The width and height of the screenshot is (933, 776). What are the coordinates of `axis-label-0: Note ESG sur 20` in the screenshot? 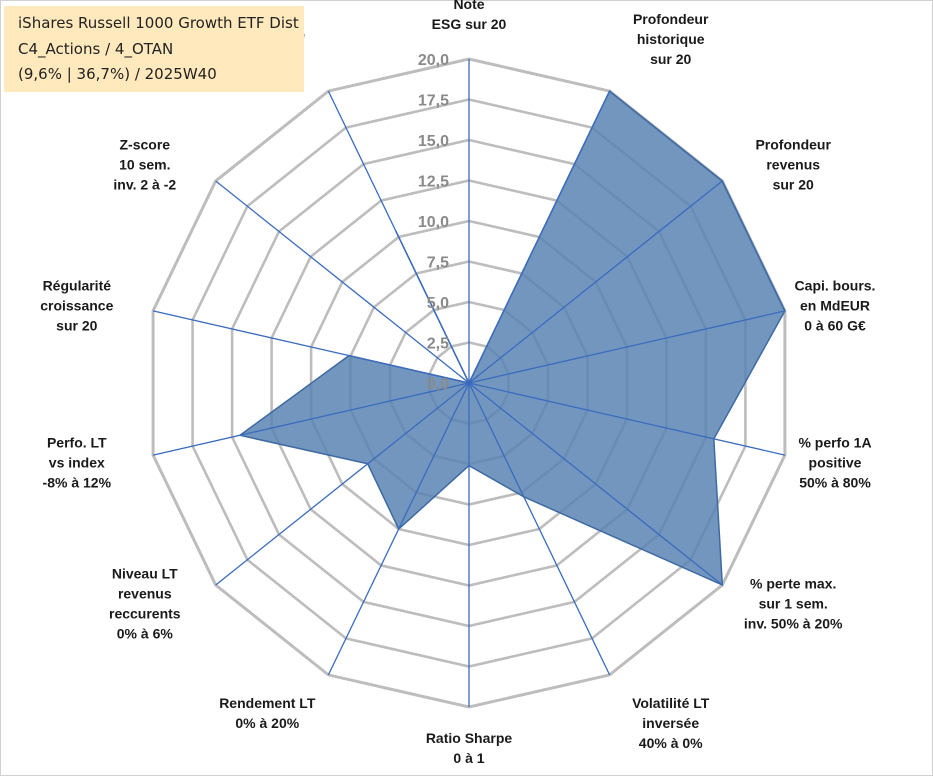 It's located at (469, 16).